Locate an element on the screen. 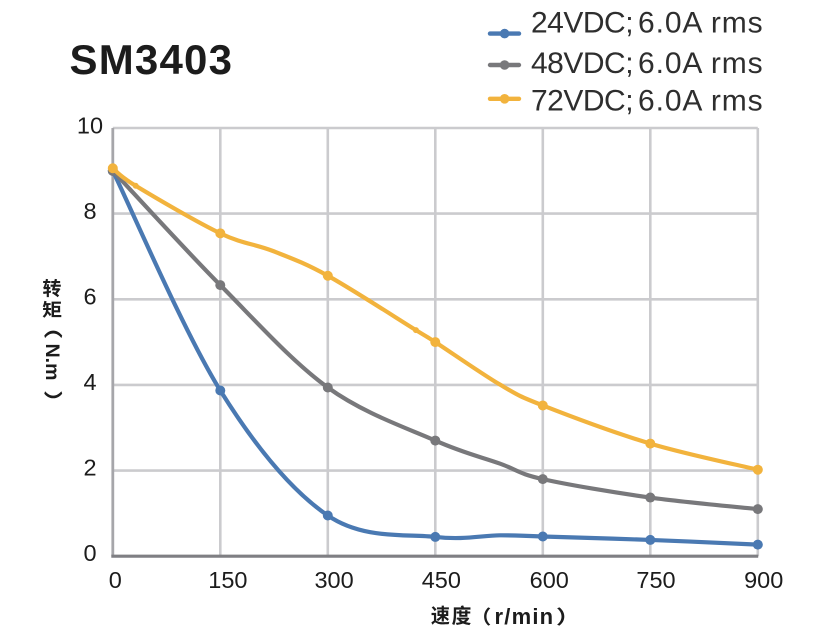 The height and width of the screenshot is (640, 831). svg-text: 450 is located at coordinates (441, 580).